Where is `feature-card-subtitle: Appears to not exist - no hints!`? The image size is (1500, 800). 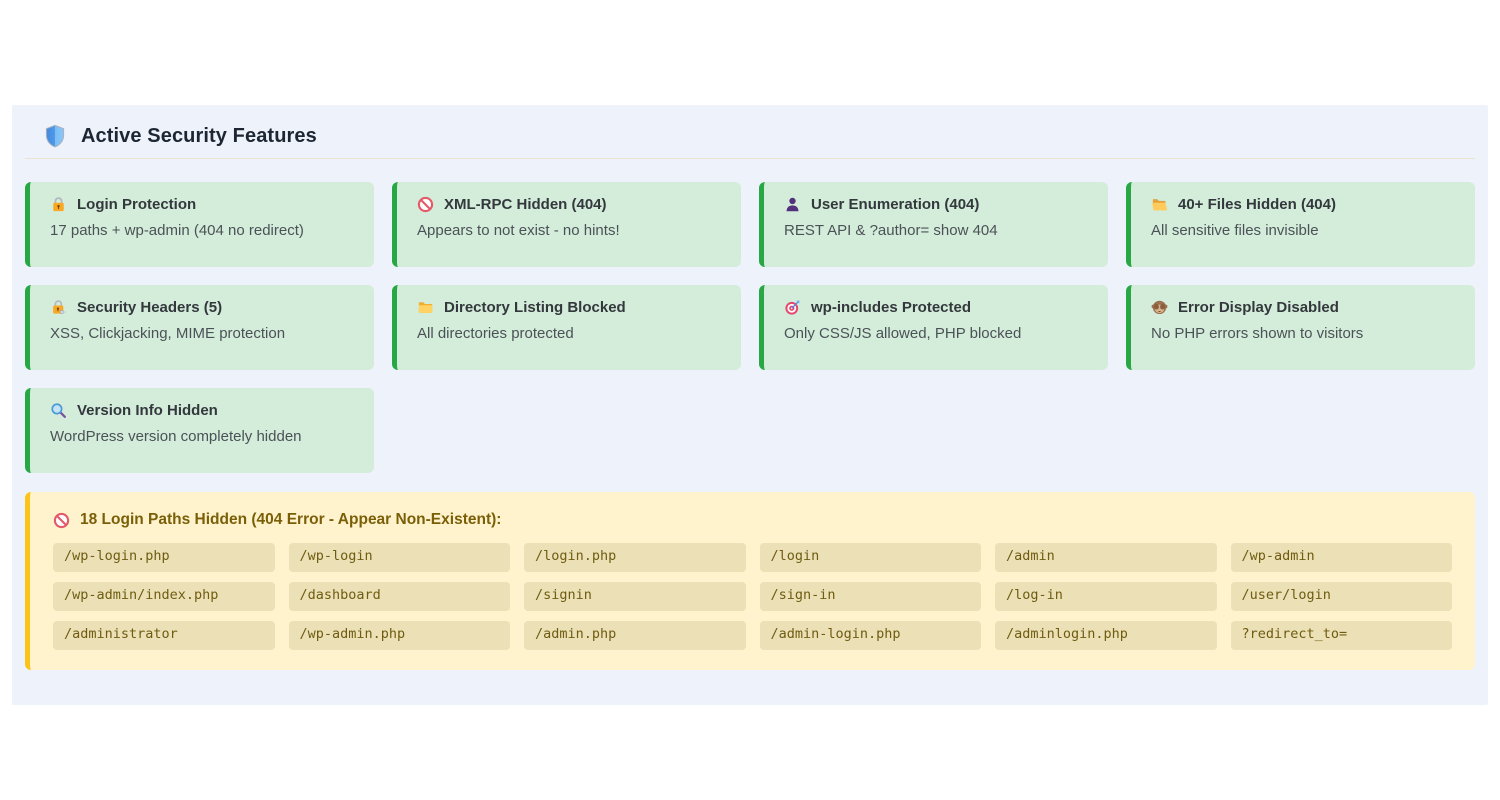 feature-card-subtitle: Appears to not exist - no hints! is located at coordinates (518, 230).